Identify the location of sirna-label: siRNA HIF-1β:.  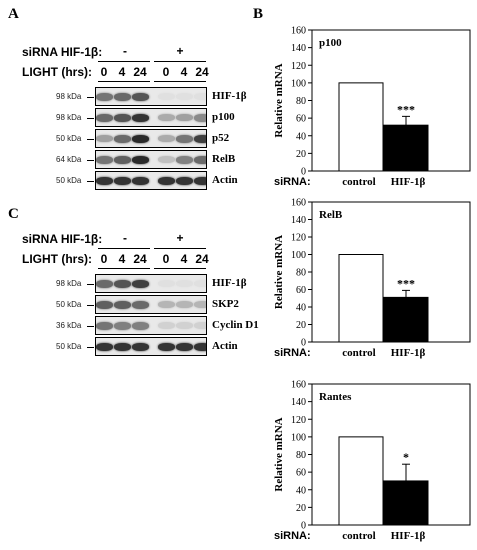
(62, 52).